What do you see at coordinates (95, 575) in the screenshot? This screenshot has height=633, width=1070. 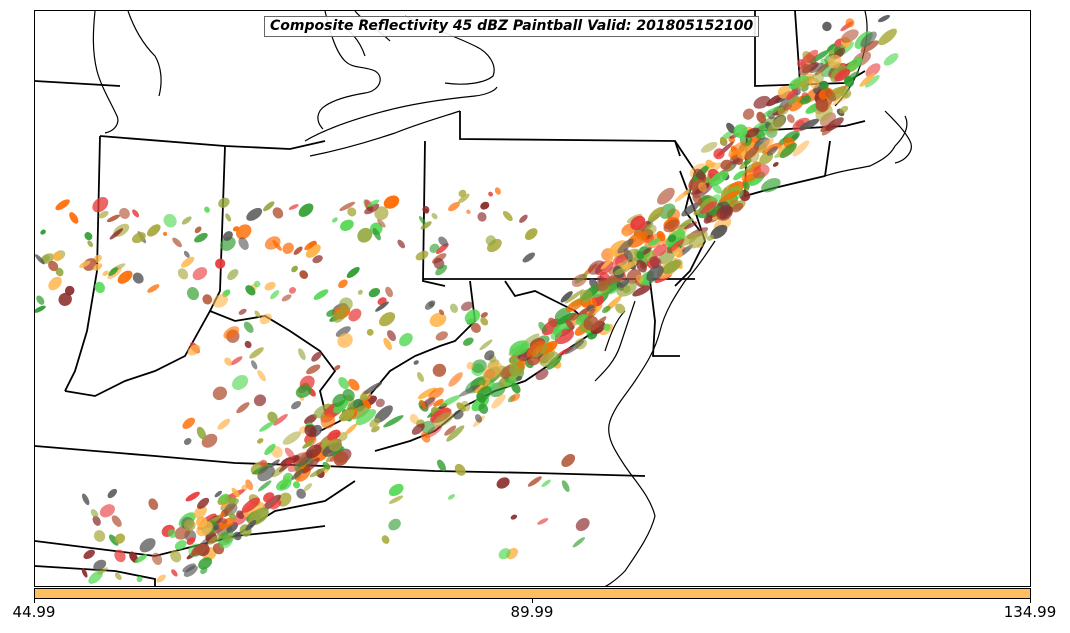 I see `southern-border` at bounding box center [95, 575].